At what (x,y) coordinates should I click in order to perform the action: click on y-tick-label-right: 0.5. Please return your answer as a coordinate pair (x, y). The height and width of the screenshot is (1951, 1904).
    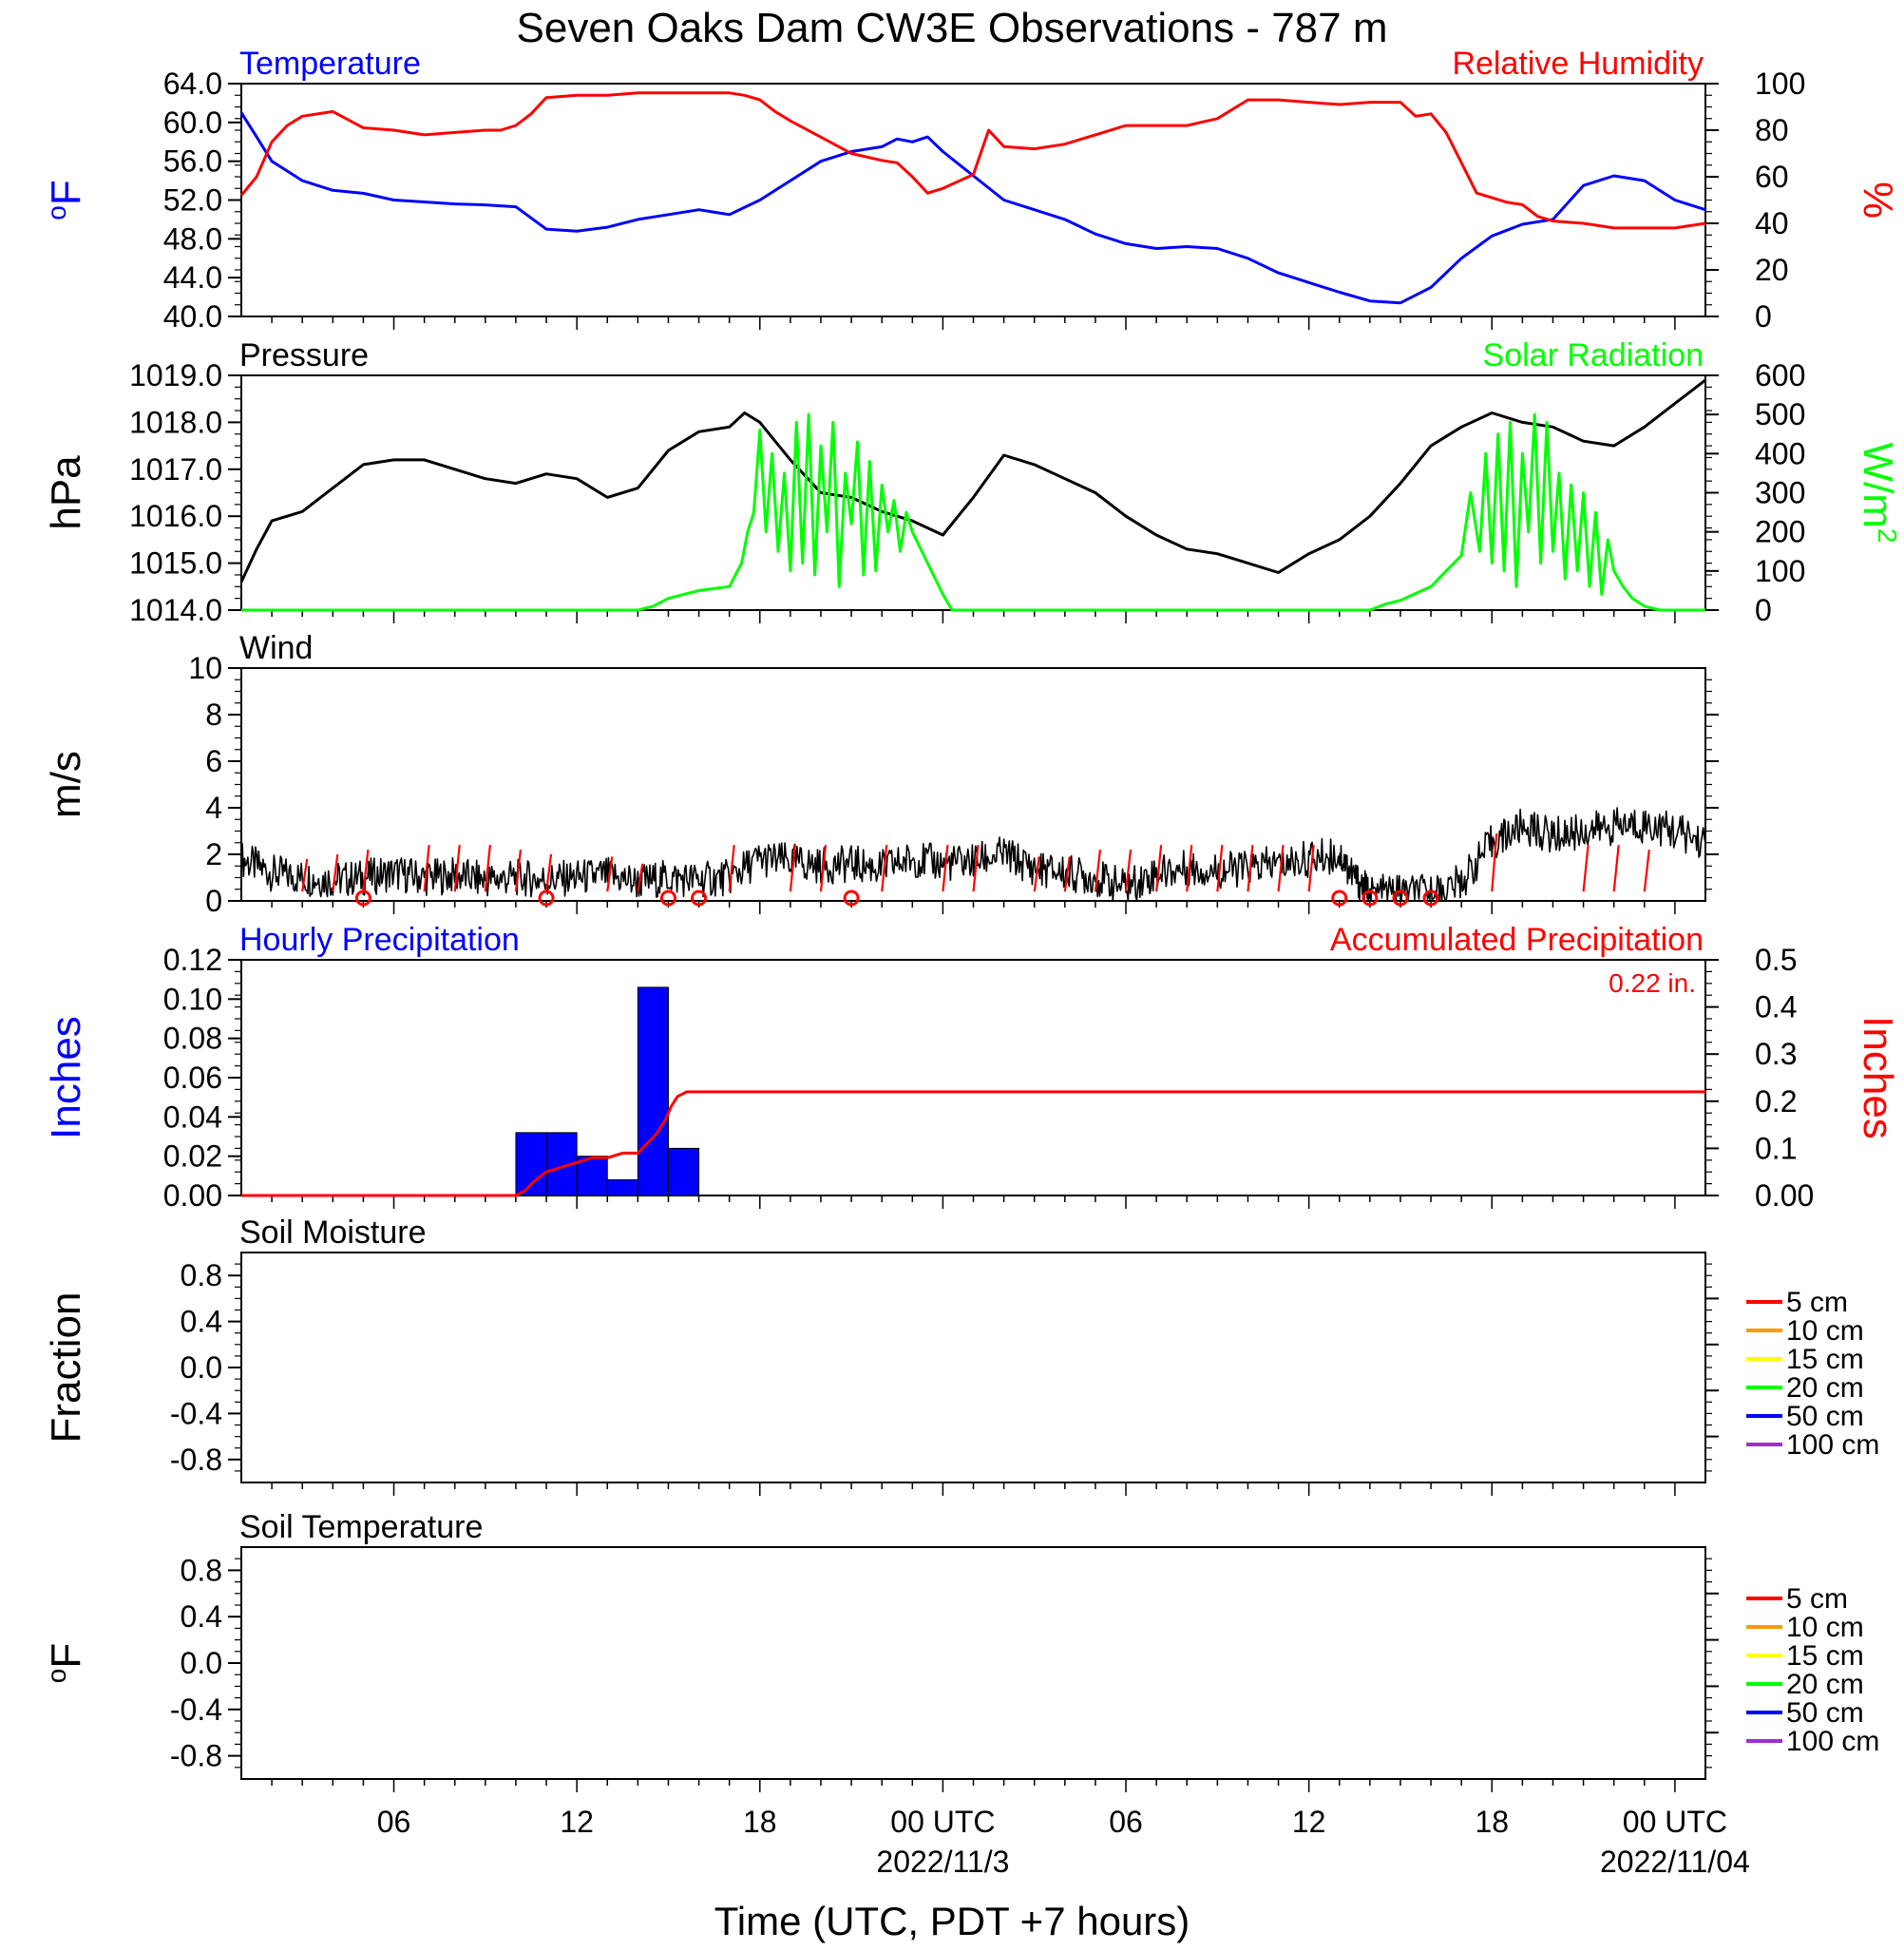
    Looking at the image, I should click on (1776, 960).